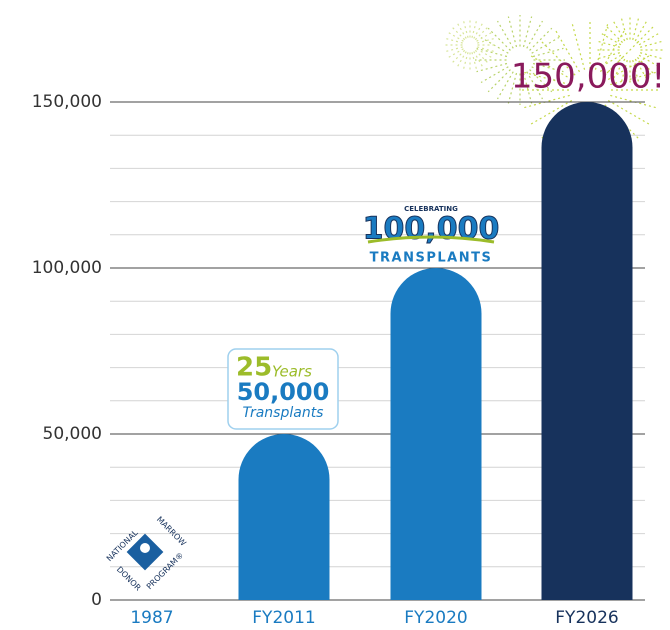  I want to click on x-tick-label: 1987, so click(151, 618).